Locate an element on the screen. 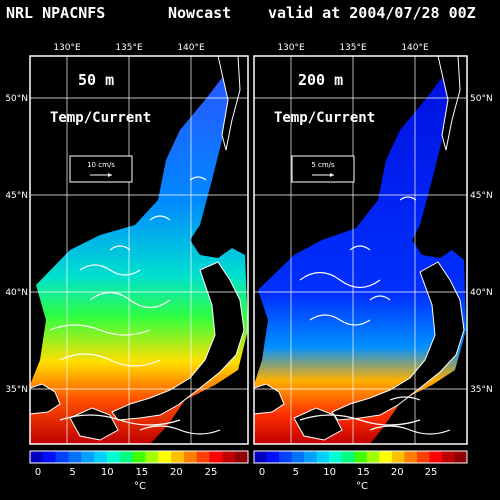  colorbar-left is located at coordinates (139, 457).